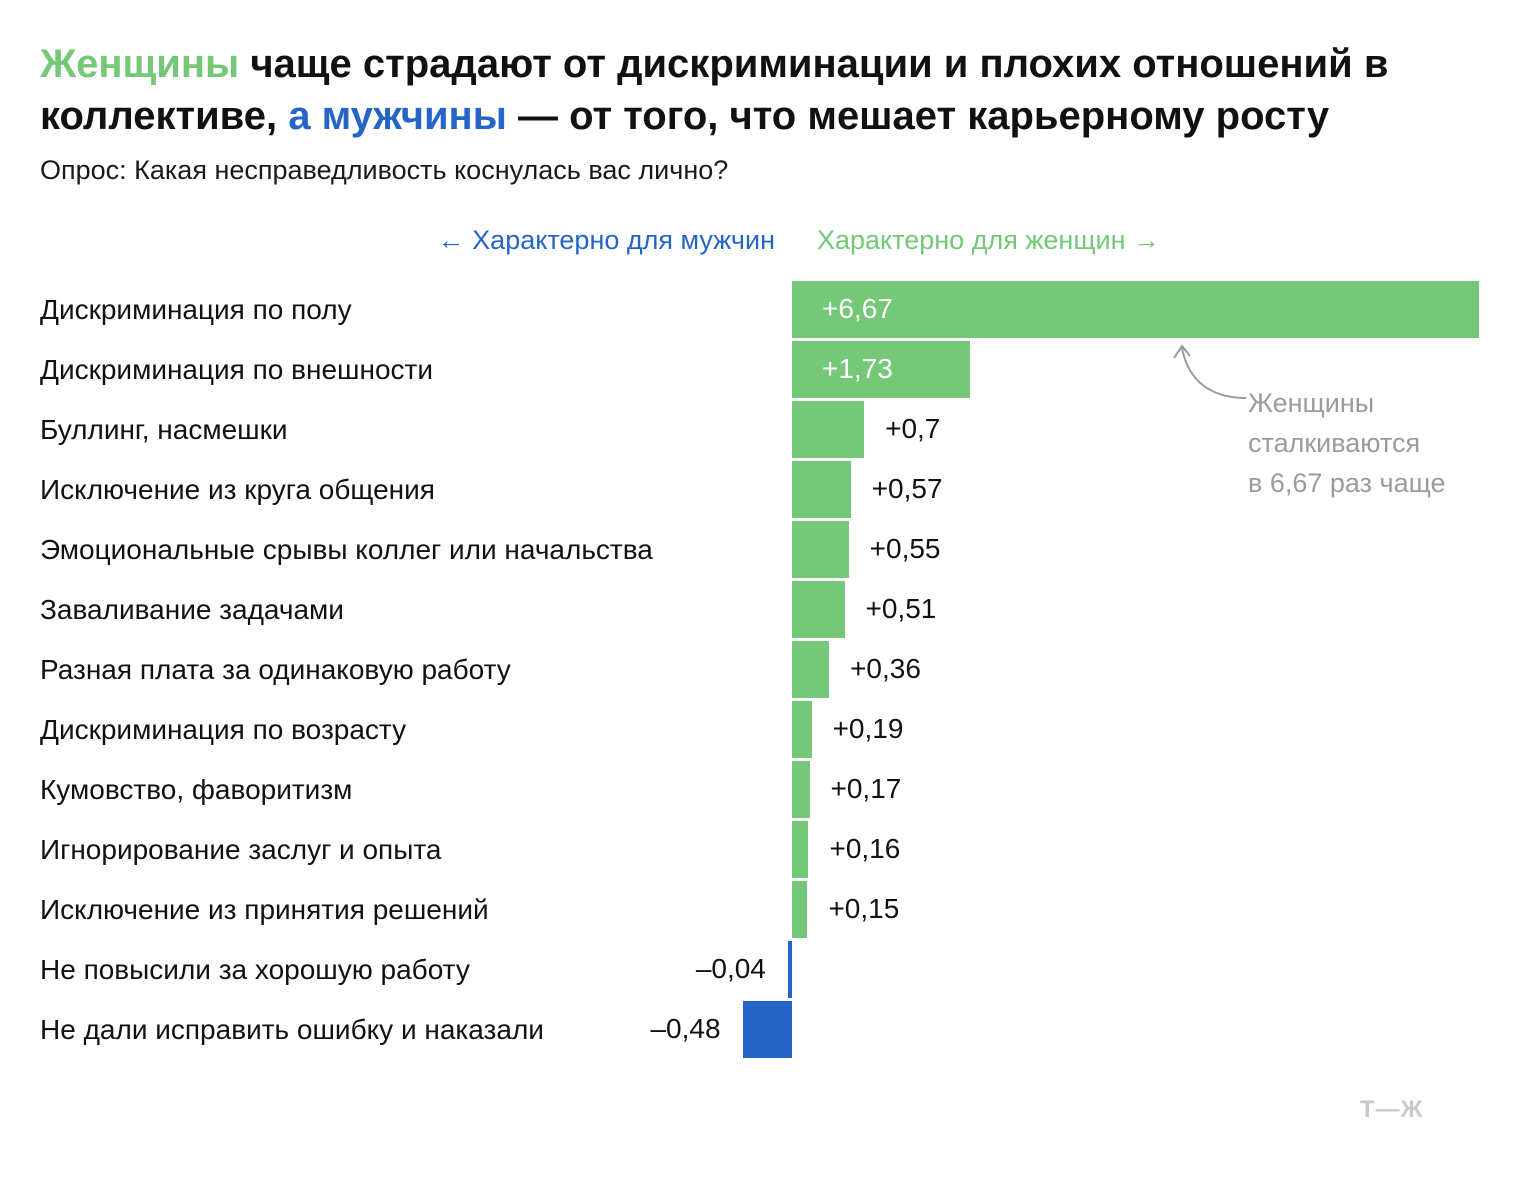  I want to click on category-label: Не повысили за хорошую работу, so click(255, 969).